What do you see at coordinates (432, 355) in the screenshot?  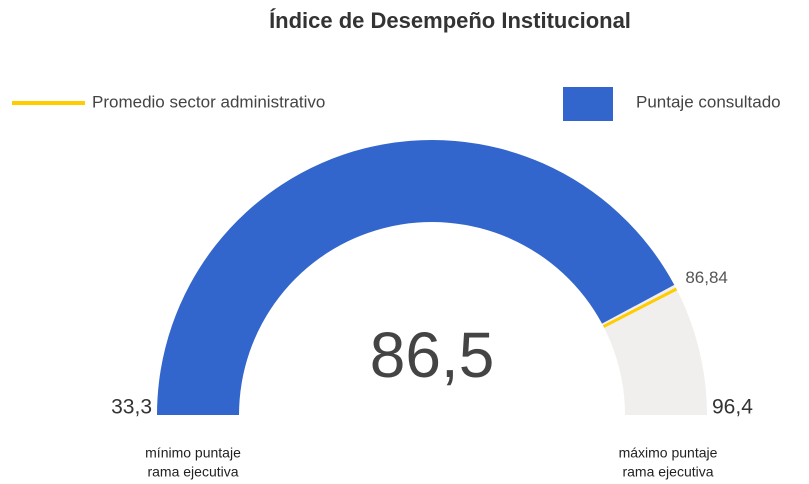 I see `gauge-value-label: 86,5` at bounding box center [432, 355].